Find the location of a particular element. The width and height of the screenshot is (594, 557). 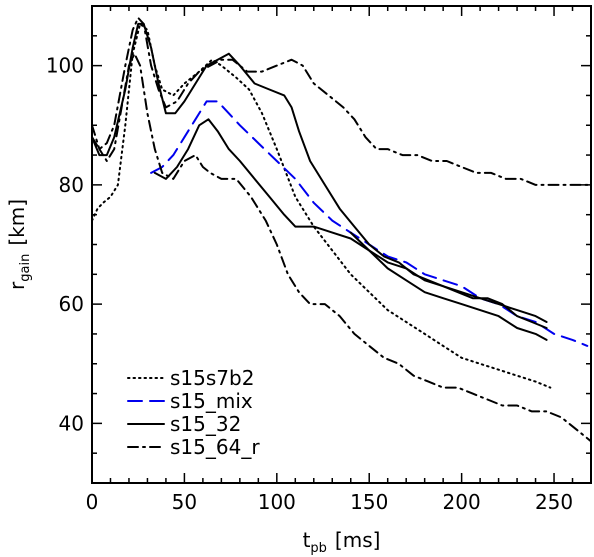

x-axis-label-unit: [ms] is located at coordinates (358, 540).